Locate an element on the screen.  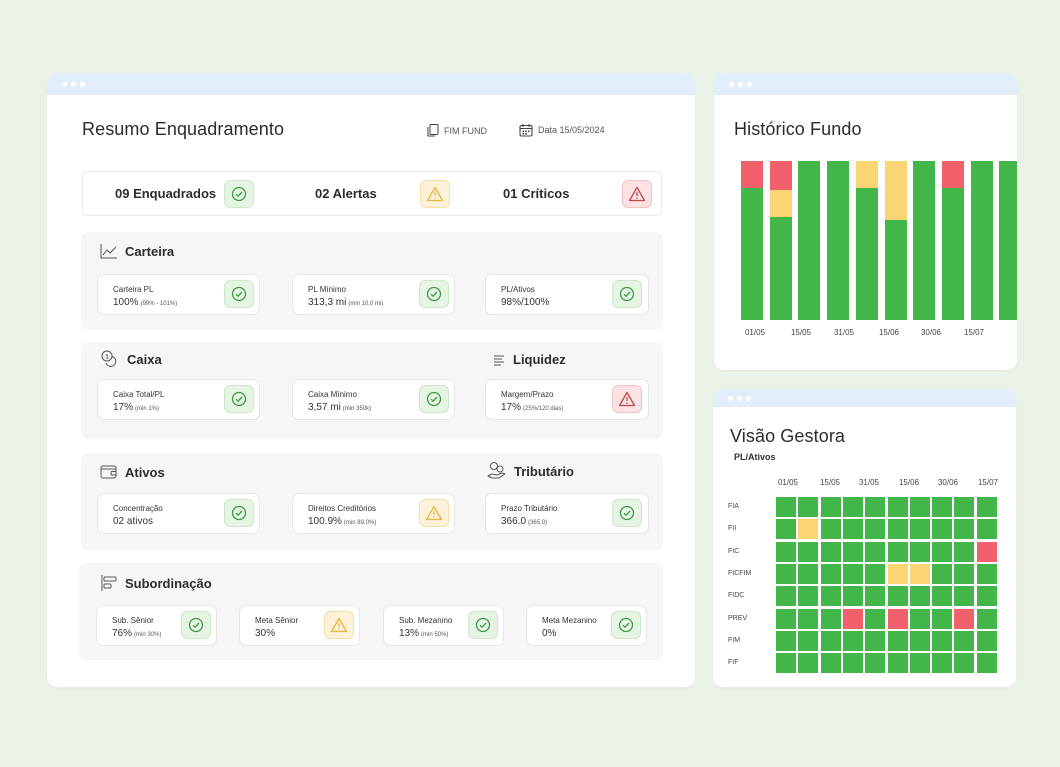
sub-senior-card: Sub. Sênior 76% (min 30%) is located at coordinates (156, 625).